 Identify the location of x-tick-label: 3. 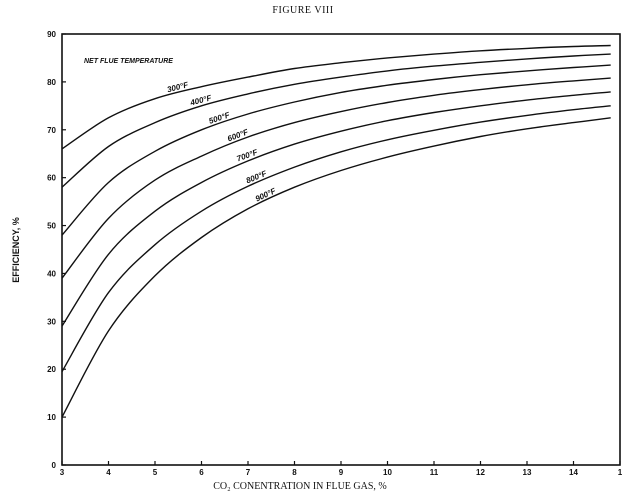
(62, 472).